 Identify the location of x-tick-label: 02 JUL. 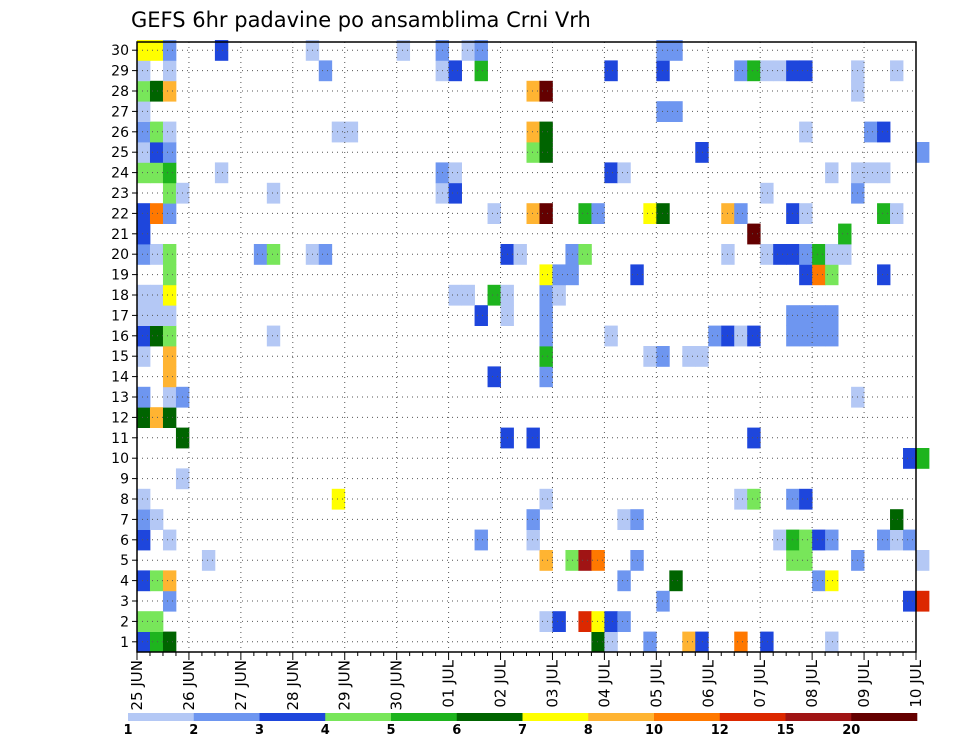
(501, 683).